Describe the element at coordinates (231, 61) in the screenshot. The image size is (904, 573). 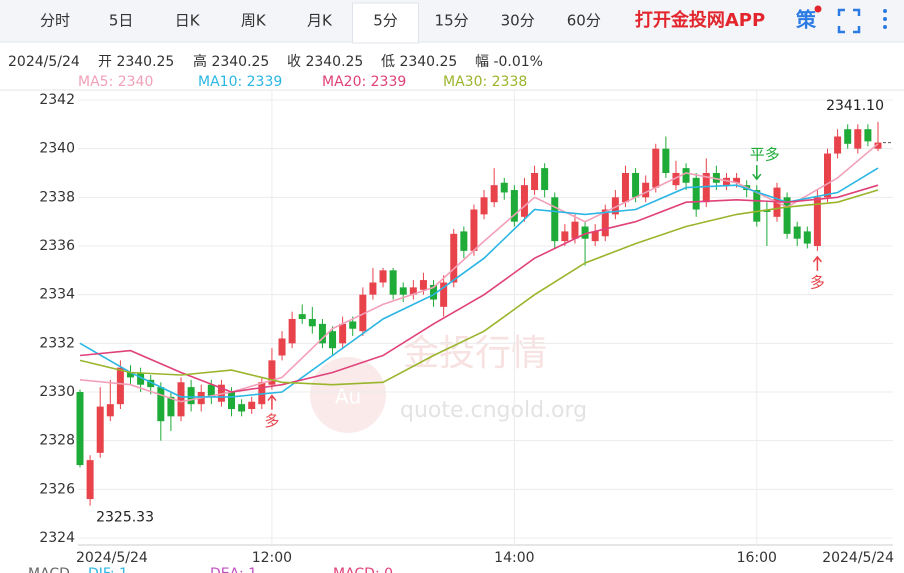
I see `info-item: 高 2340.25` at that location.